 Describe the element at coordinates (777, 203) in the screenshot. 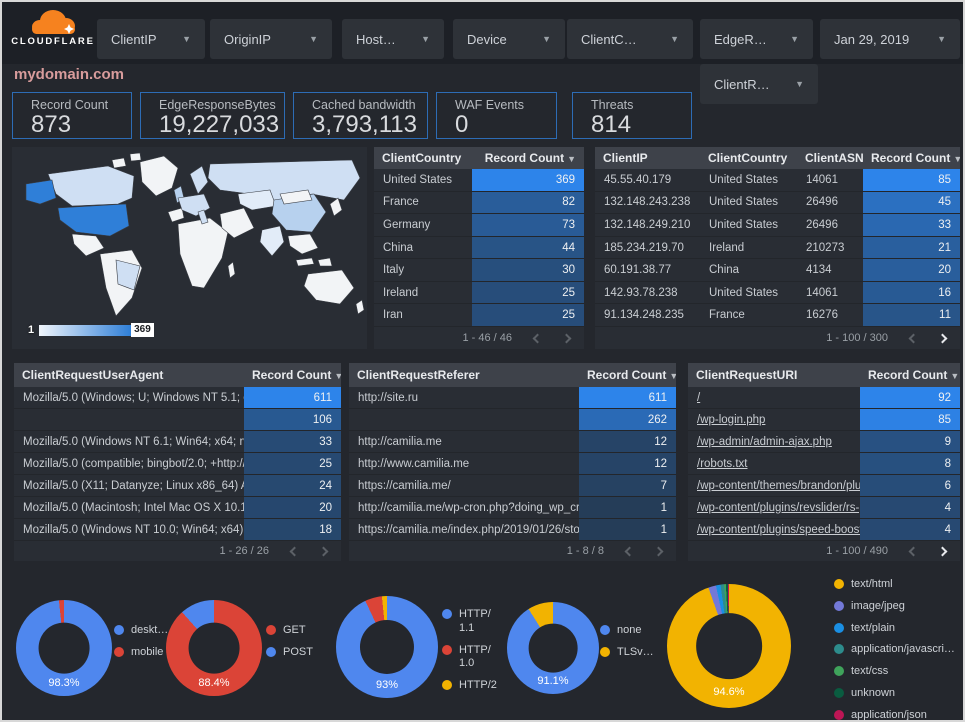

I see `table-row: 132.148.243.238 United States 26496 45` at that location.